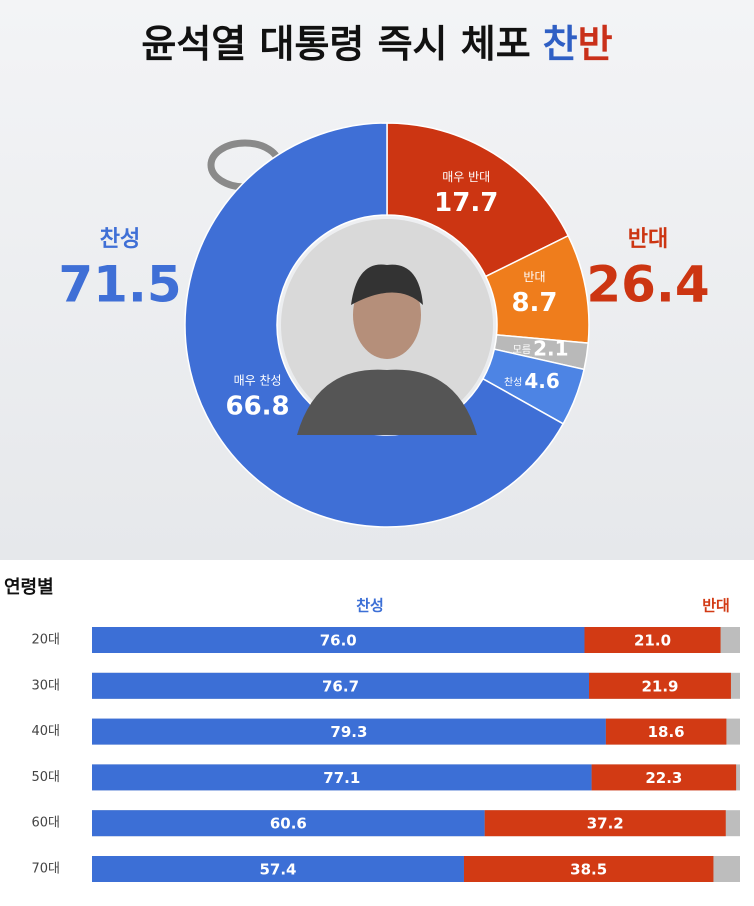  What do you see at coordinates (45, 777) in the screenshot?
I see `category-label: 50대` at bounding box center [45, 777].